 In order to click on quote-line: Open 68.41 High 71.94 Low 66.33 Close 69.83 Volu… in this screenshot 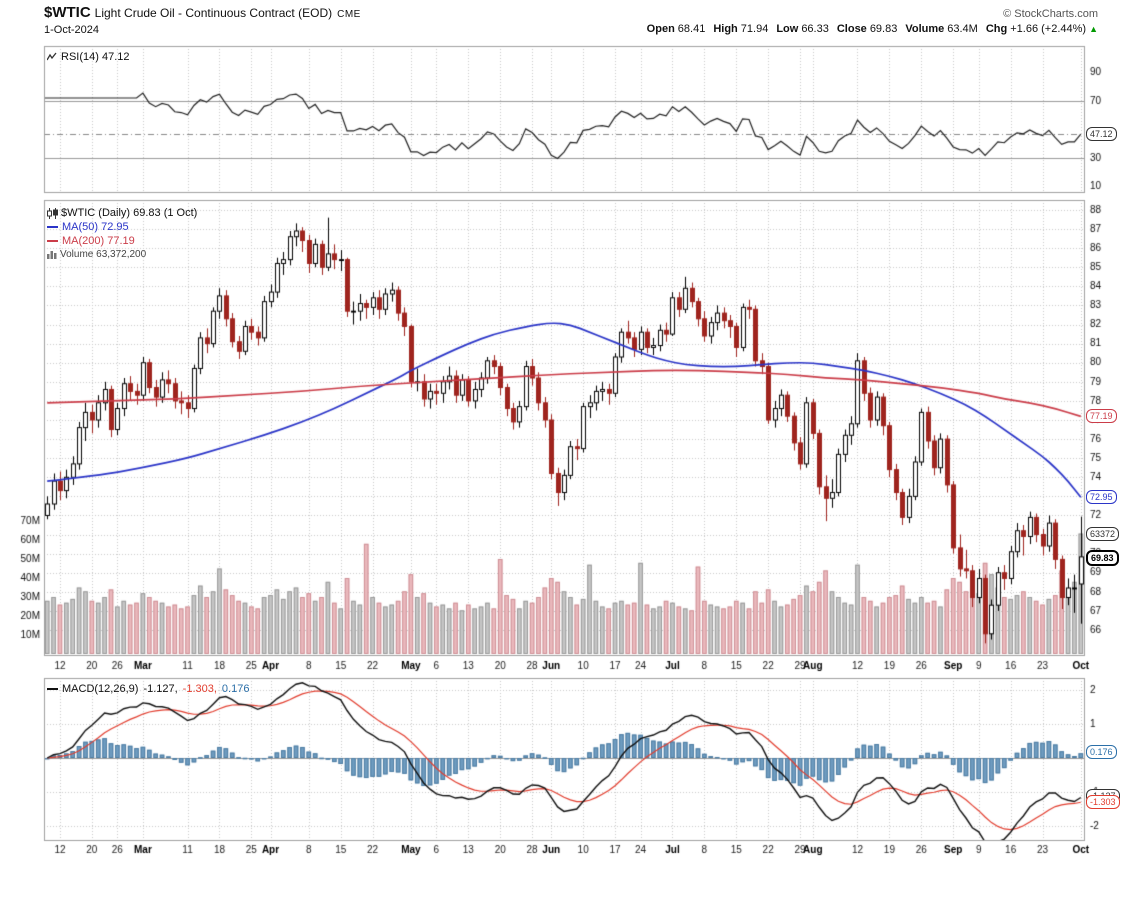, I will do `click(868, 29)`.